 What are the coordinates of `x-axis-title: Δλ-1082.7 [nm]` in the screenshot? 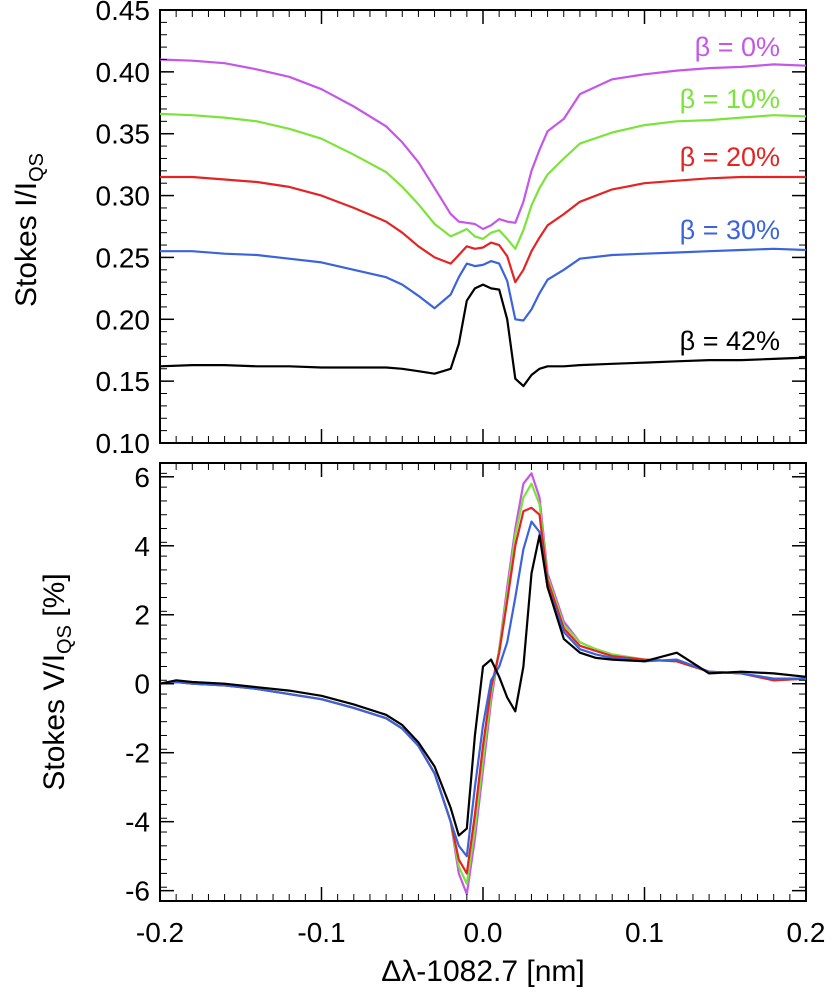 It's located at (482, 971).